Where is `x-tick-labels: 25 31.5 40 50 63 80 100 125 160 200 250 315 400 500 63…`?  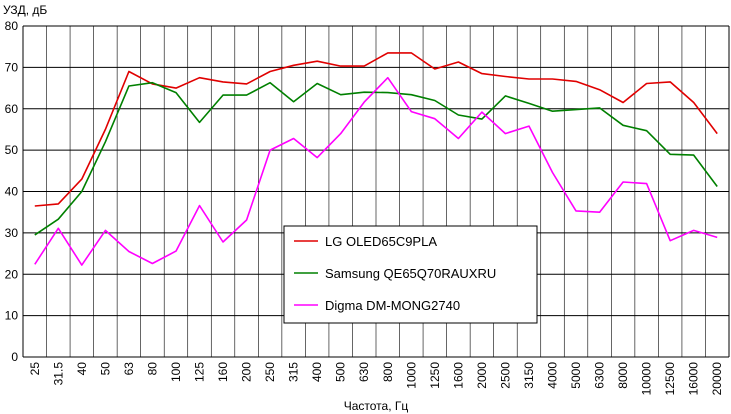
x-tick-labels: 25 31.5 40 50 63 80 100 125 160 200 250 315 400 500 63… is located at coordinates (376, 379).